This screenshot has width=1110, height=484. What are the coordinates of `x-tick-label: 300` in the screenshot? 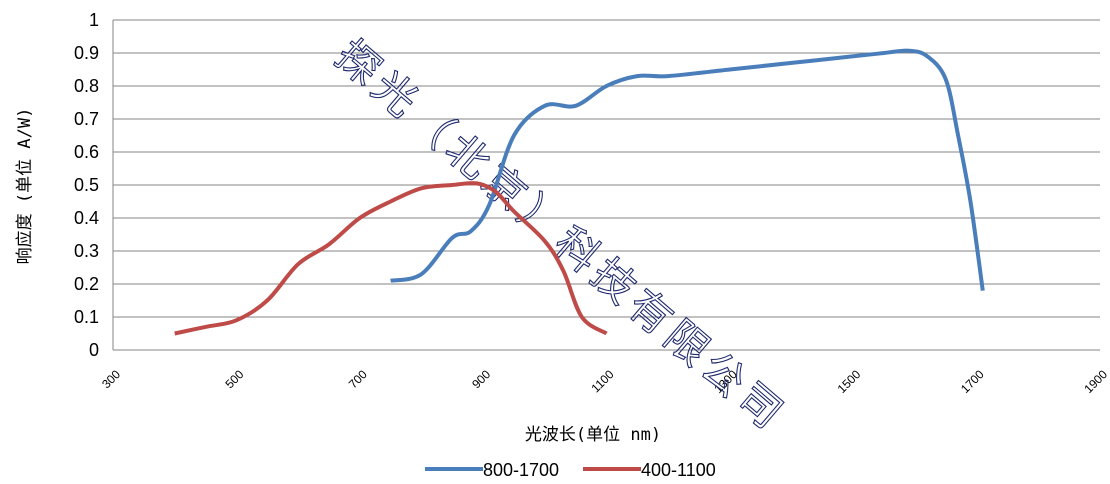 It's located at (111, 379).